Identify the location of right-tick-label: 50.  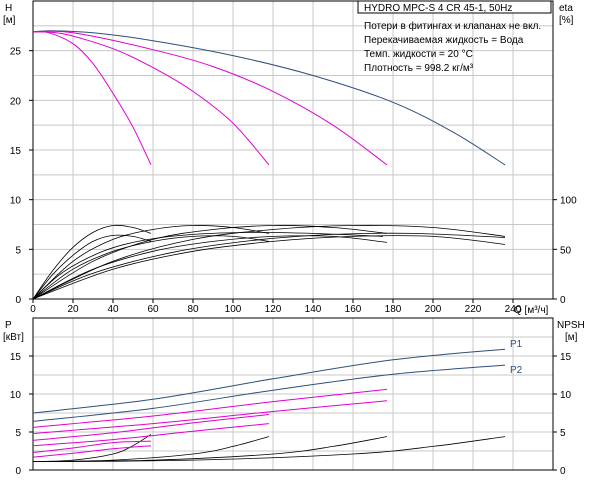
(566, 250).